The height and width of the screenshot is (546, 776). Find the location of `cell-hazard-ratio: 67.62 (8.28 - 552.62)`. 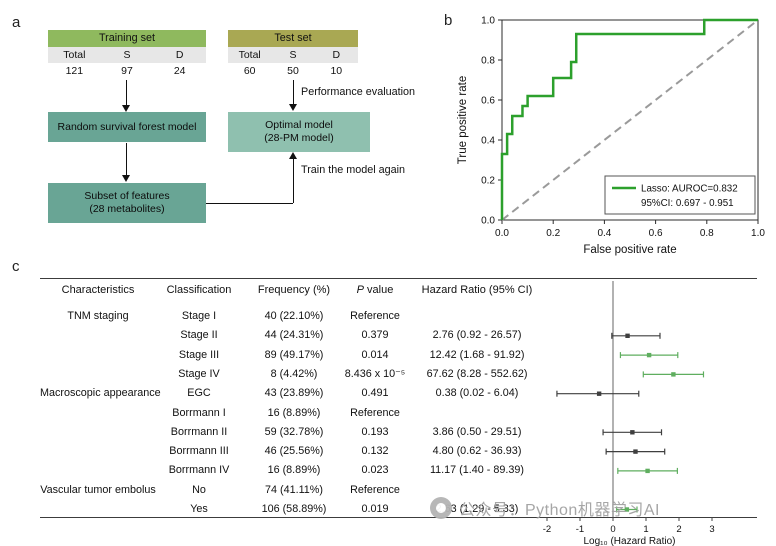

cell-hazard-ratio: 67.62 (8.28 - 552.62) is located at coordinates (477, 373).